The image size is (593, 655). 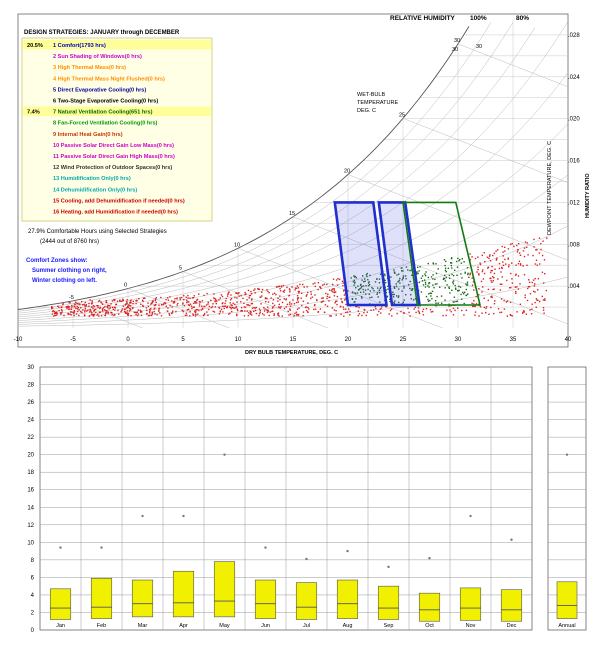 I want to click on box-Oct, so click(x=429, y=607).